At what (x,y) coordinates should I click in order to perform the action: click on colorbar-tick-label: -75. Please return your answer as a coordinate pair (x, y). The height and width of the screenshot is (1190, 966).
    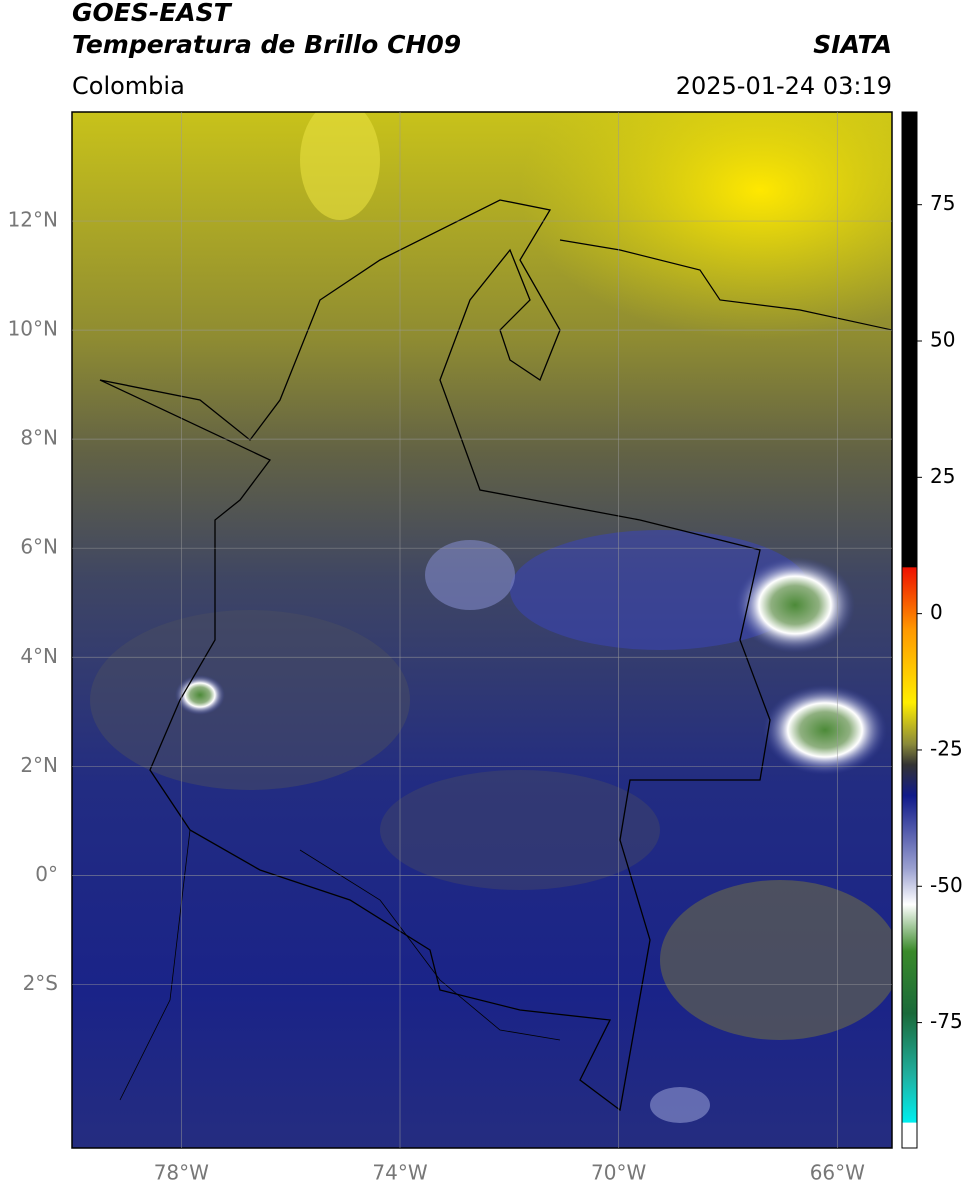
    Looking at the image, I should click on (946, 1021).